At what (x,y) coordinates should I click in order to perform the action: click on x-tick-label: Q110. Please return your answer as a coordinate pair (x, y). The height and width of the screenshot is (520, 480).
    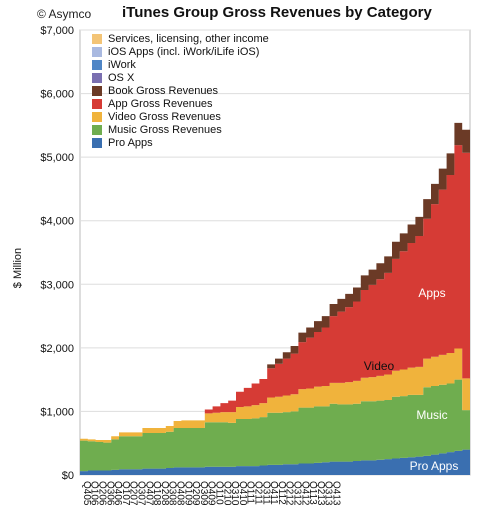
    Looking at the image, I should click on (219, 493).